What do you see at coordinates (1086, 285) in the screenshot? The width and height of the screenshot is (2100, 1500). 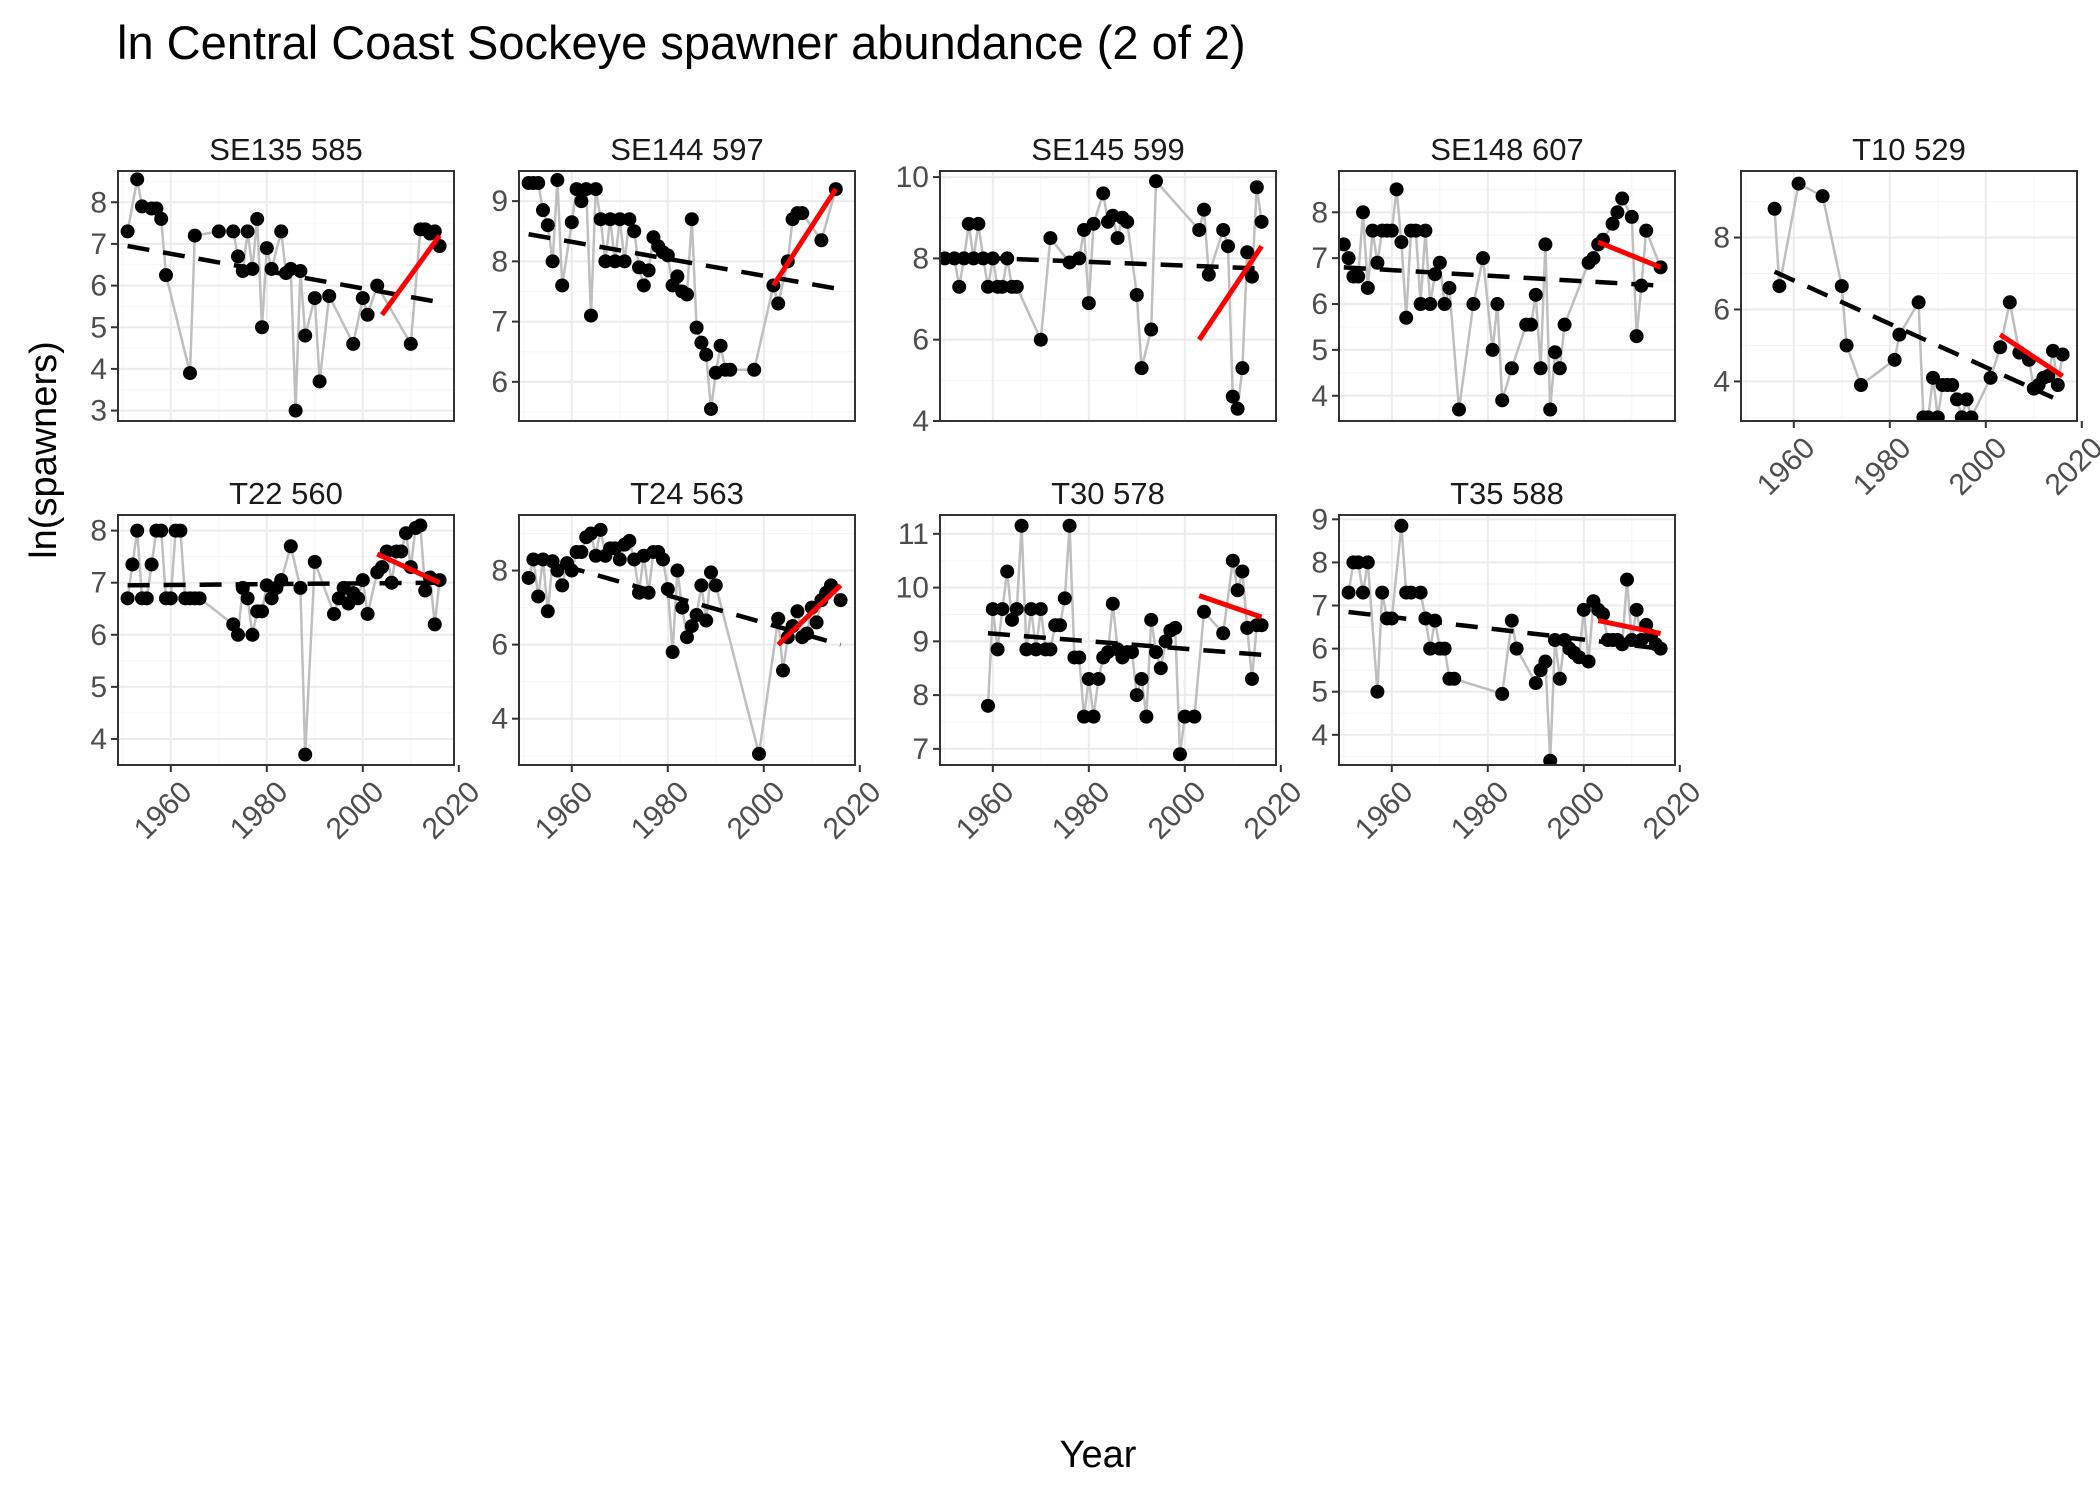 I see `panel-se145-599: SE145 599 4 6 8 10` at bounding box center [1086, 285].